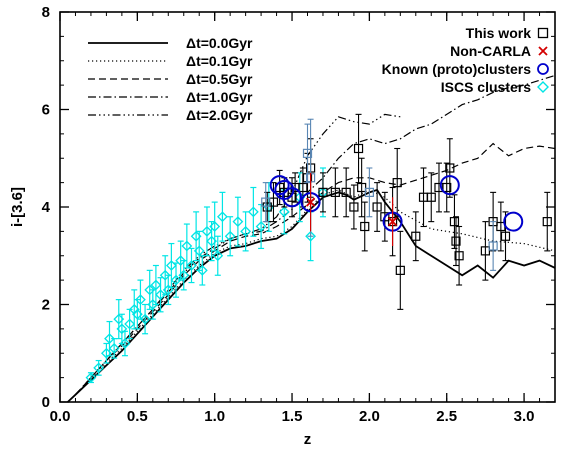 Image resolution: width=570 pixels, height=450 pixels. Describe the element at coordinates (17, 207) in the screenshot. I see `y-axis-label: i-[3.6]` at that location.